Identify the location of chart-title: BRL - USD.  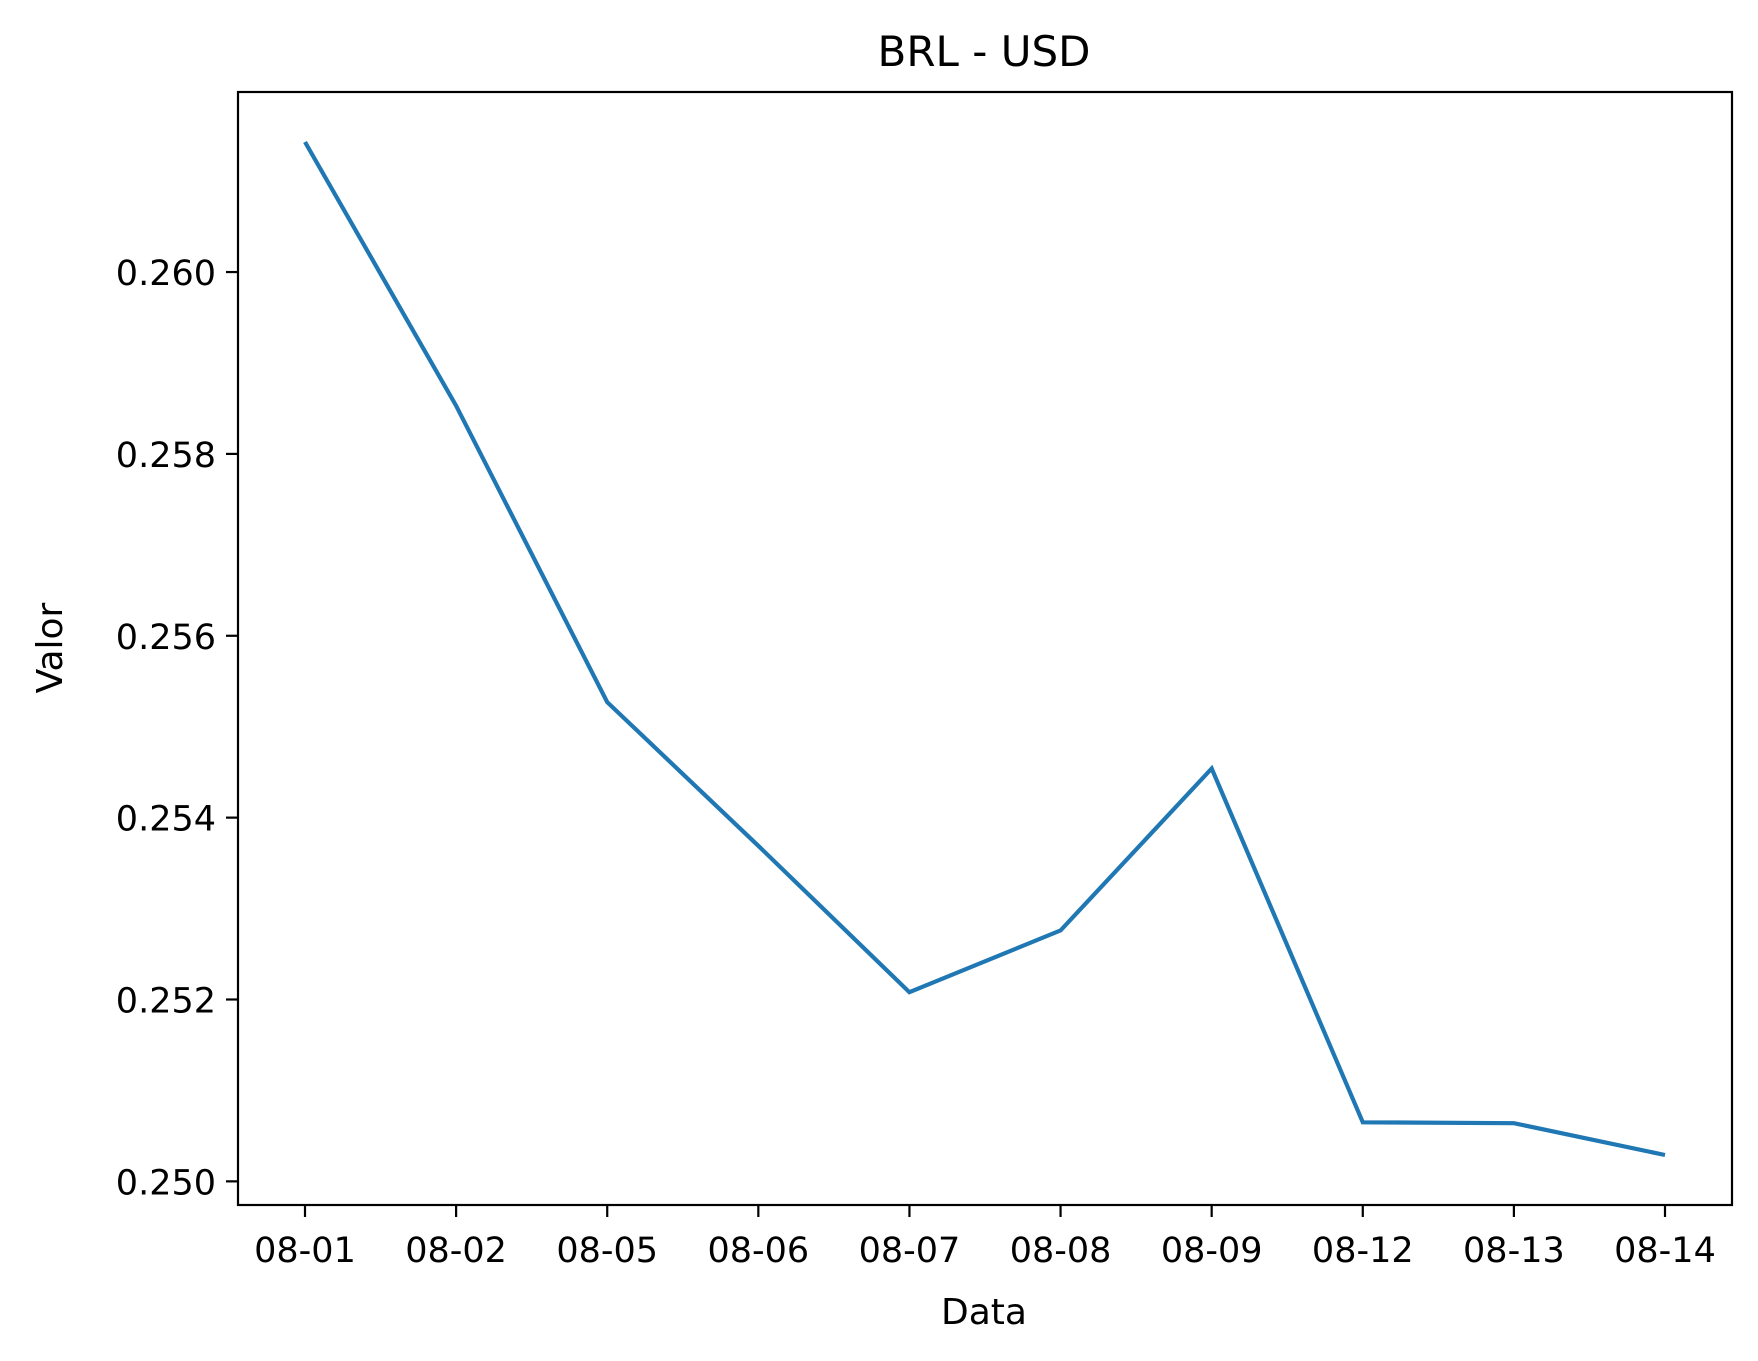
(984, 51).